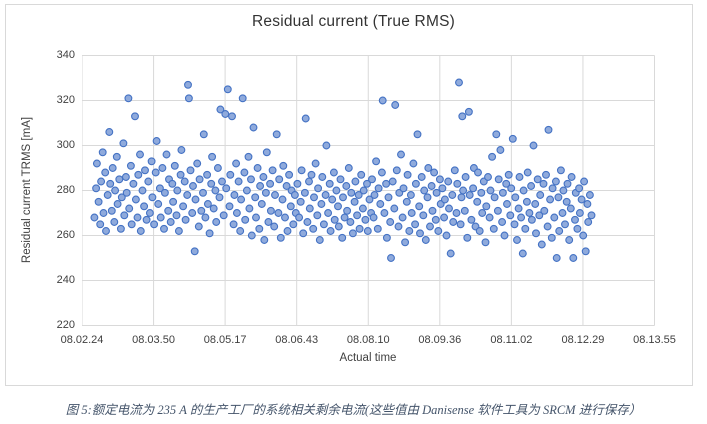 This screenshot has width=707, height=424. I want to click on x-tick-label: 08.08.10, so click(368, 340).